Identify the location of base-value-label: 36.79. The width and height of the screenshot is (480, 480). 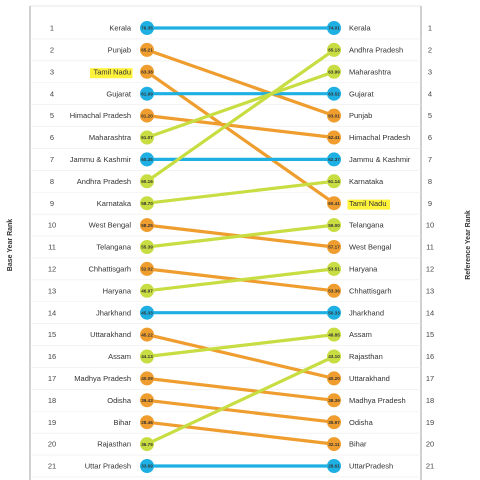
(147, 444).